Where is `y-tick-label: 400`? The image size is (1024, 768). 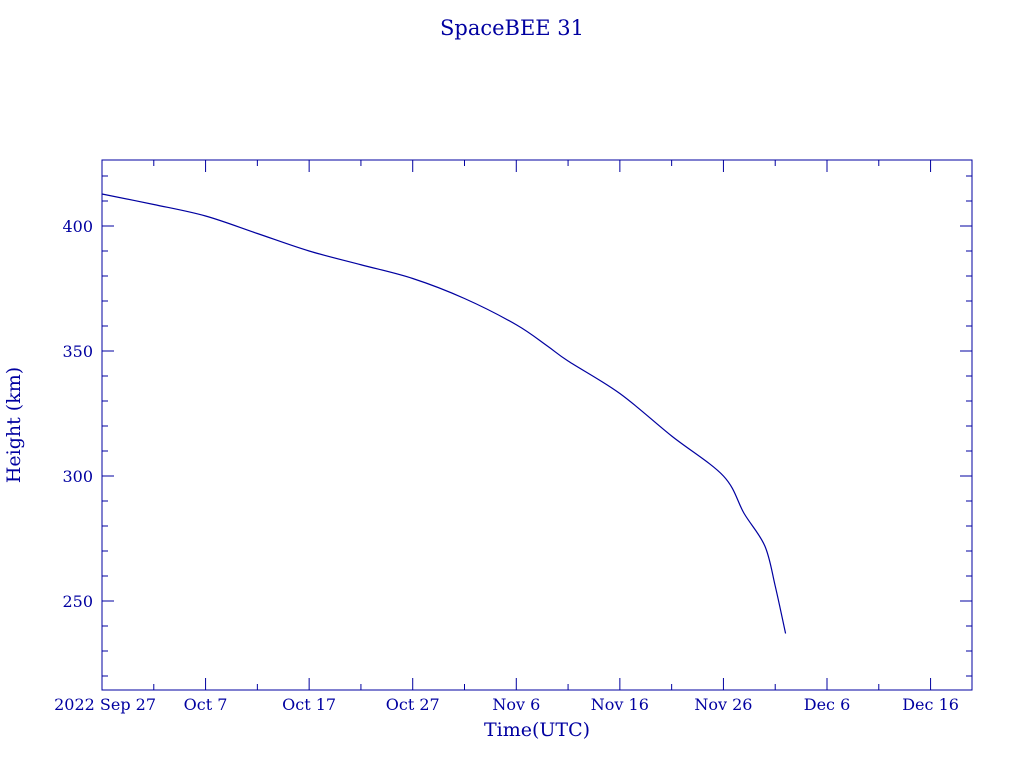 y-tick-label: 400 is located at coordinates (77, 226).